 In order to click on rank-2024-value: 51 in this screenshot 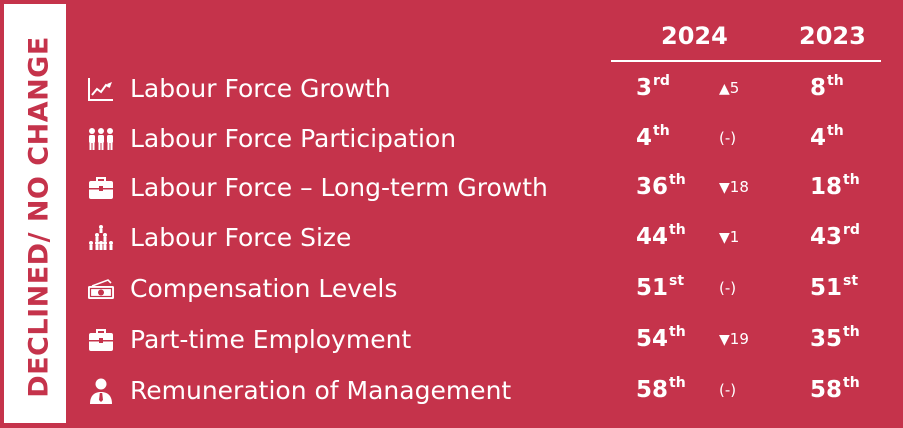, I will do `click(652, 288)`.